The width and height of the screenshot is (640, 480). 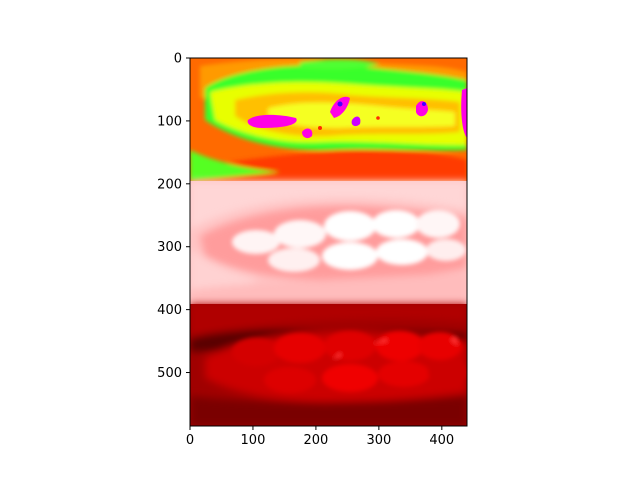 I want to click on y-tick-label: 100, so click(x=169, y=121).